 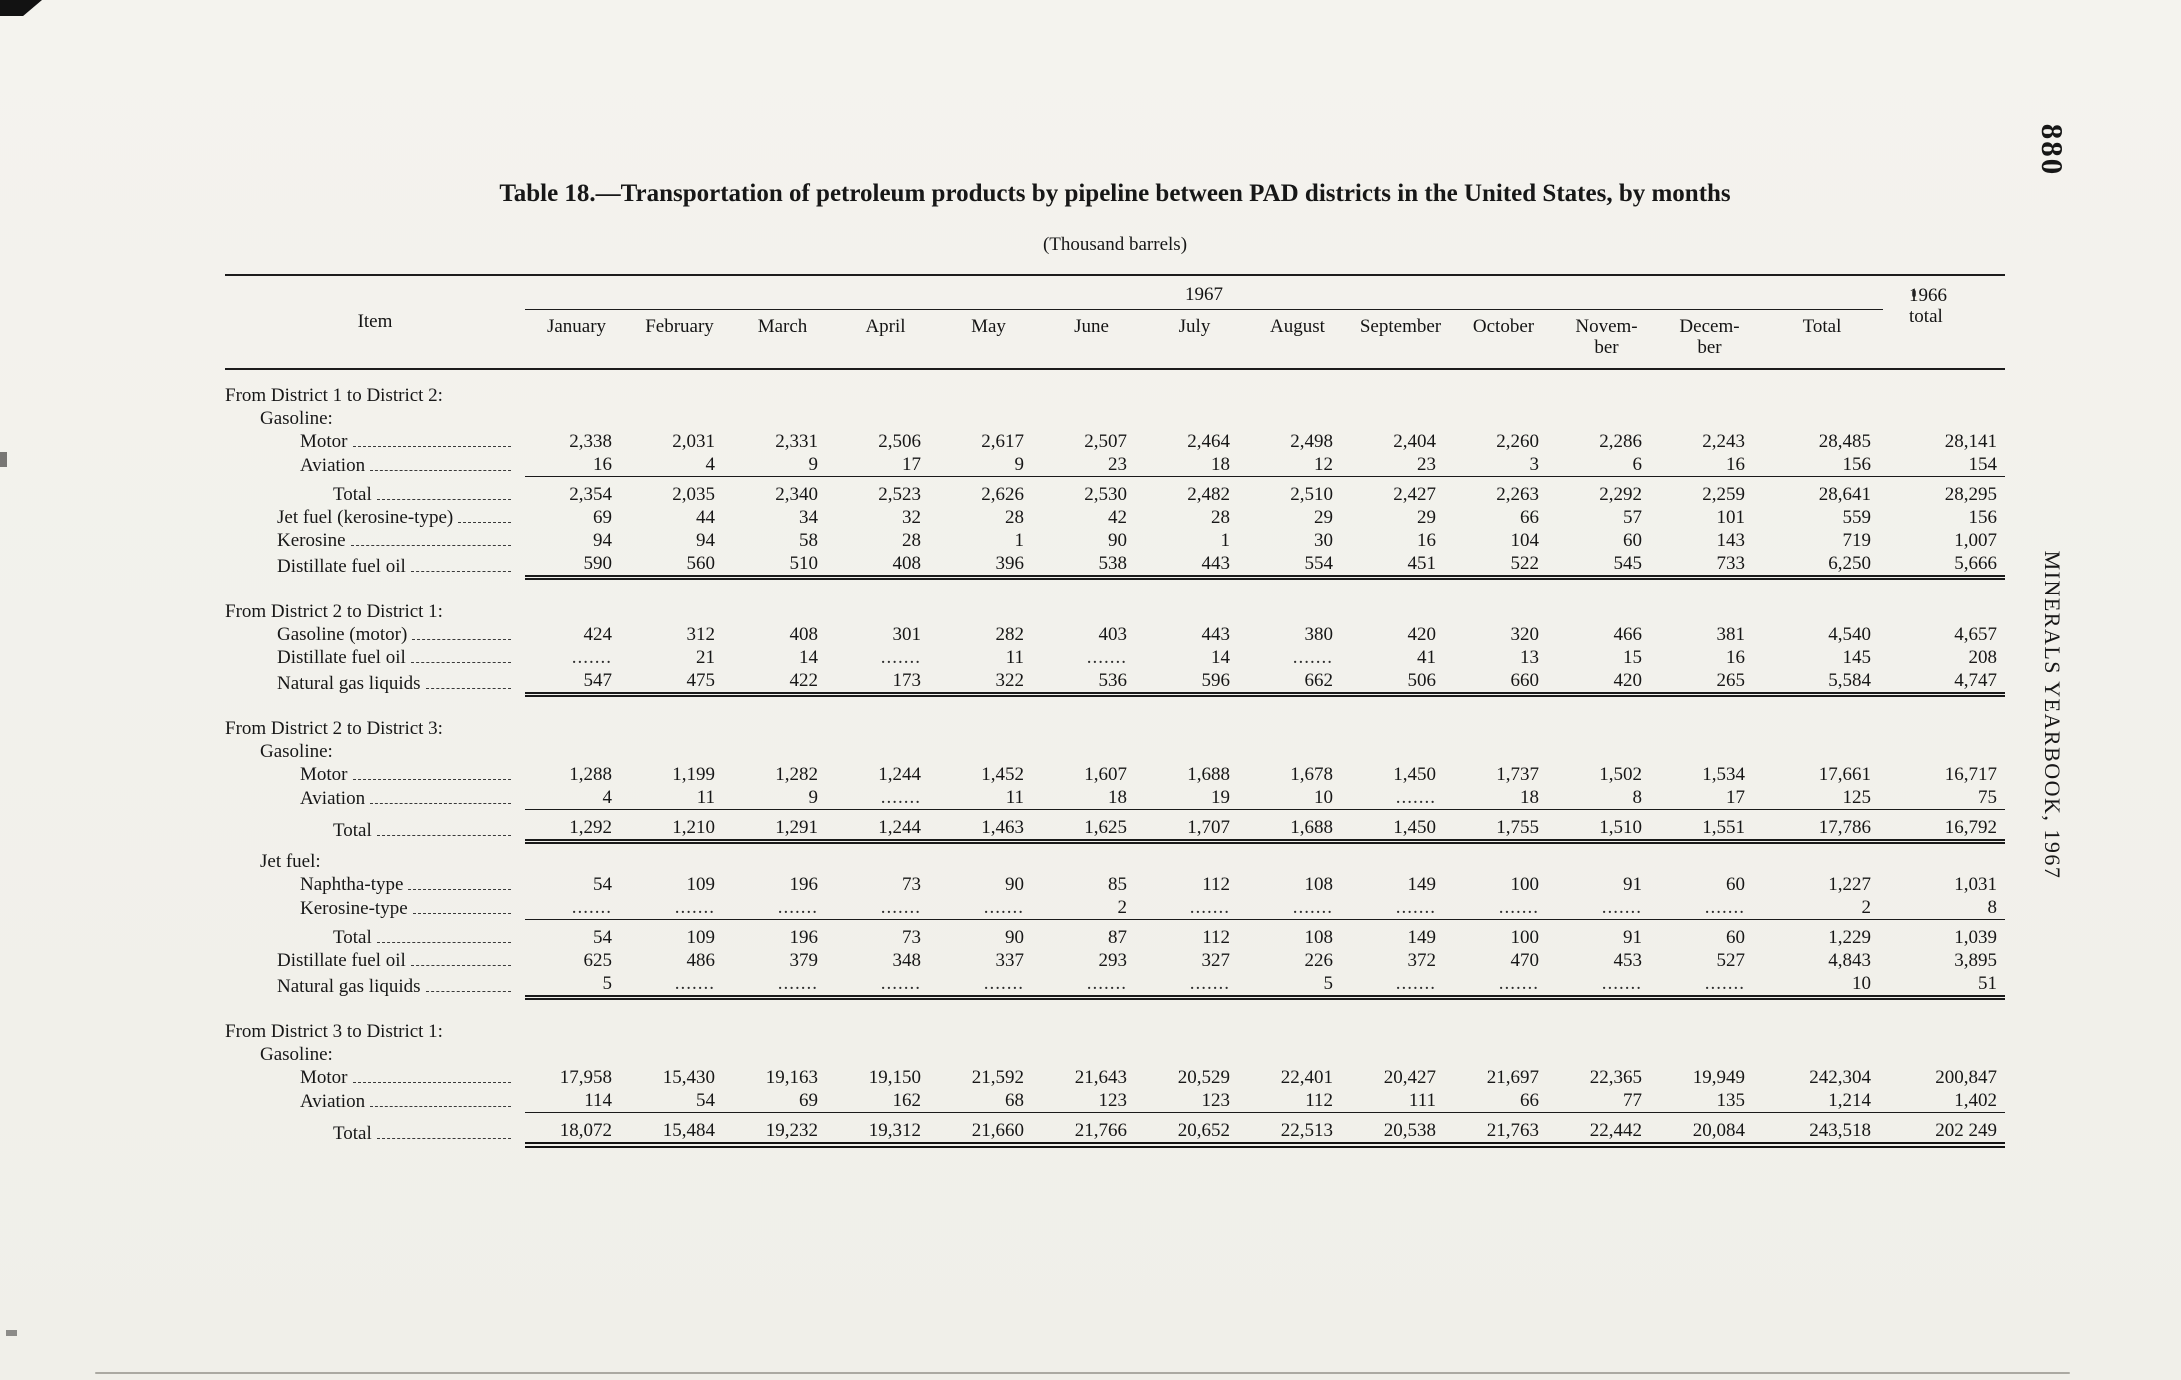 I want to click on value-cell: 12, so click(x=1323, y=464).